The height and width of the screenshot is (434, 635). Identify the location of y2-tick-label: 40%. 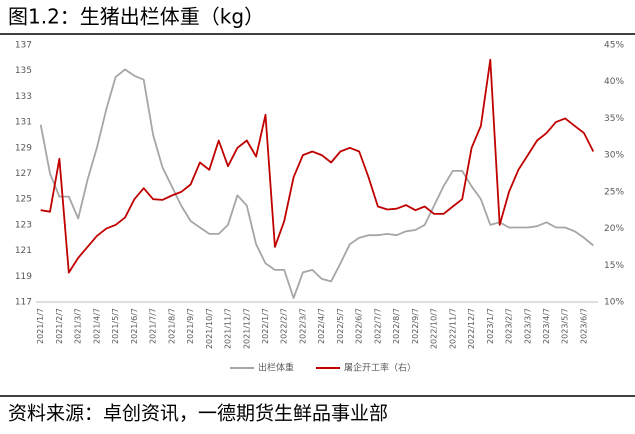
(614, 82).